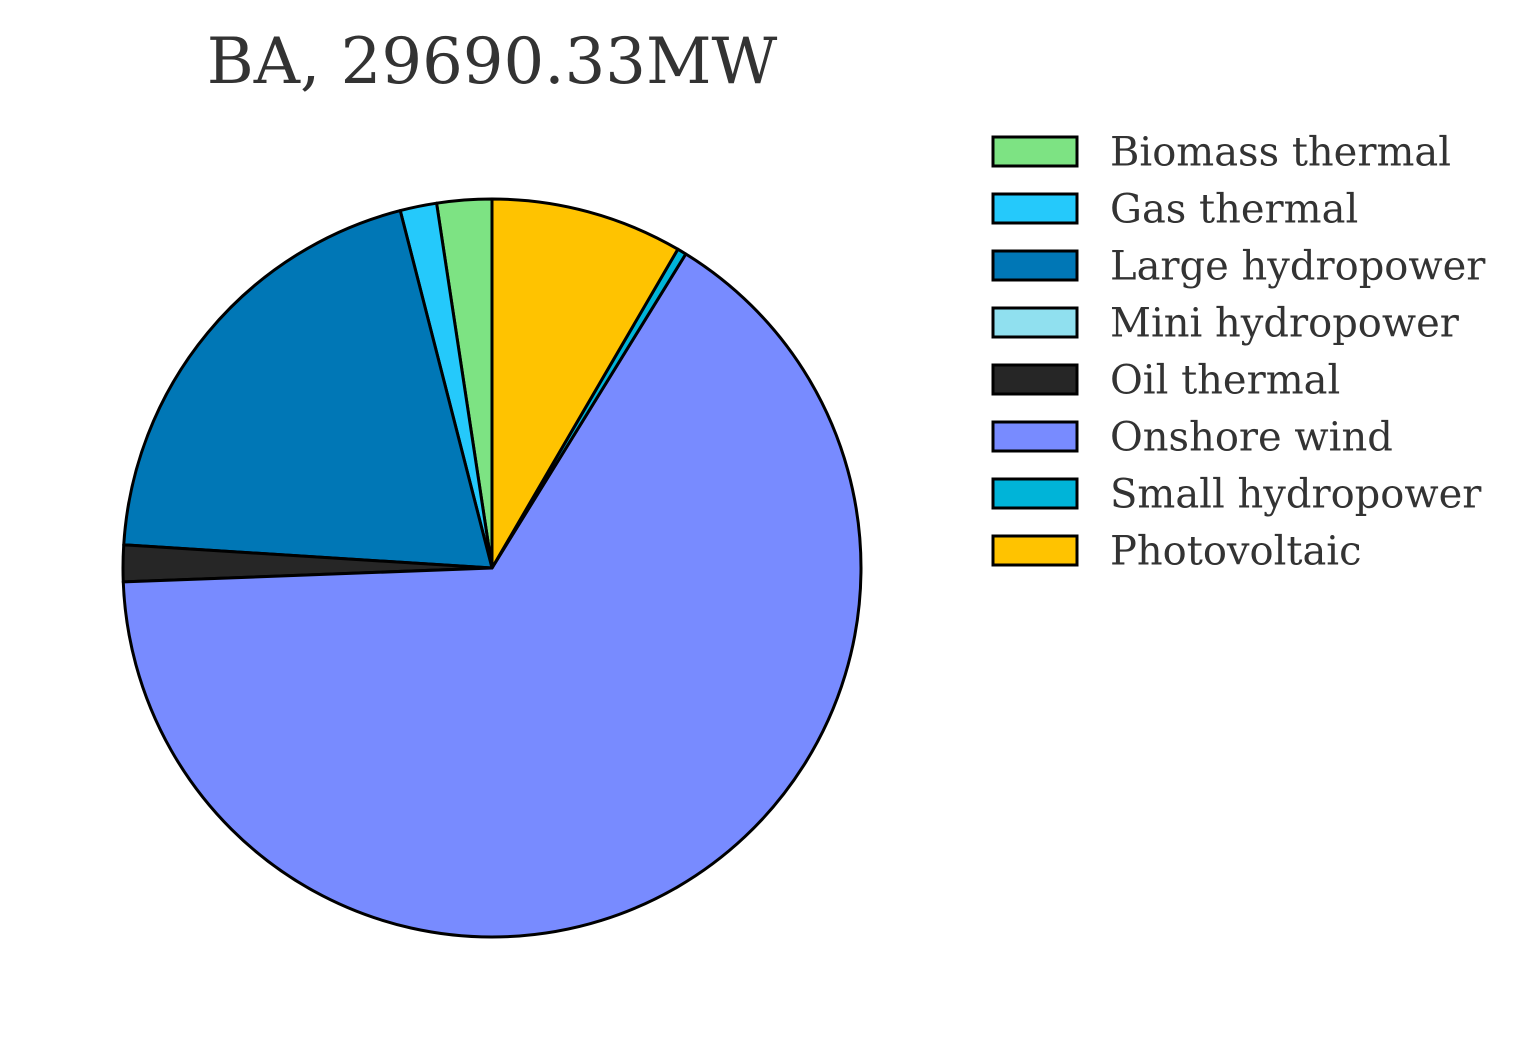 Image resolution: width=1538 pixels, height=1064 pixels. I want to click on legend-label-large-hydropower: Large hydropower, so click(1298, 267).